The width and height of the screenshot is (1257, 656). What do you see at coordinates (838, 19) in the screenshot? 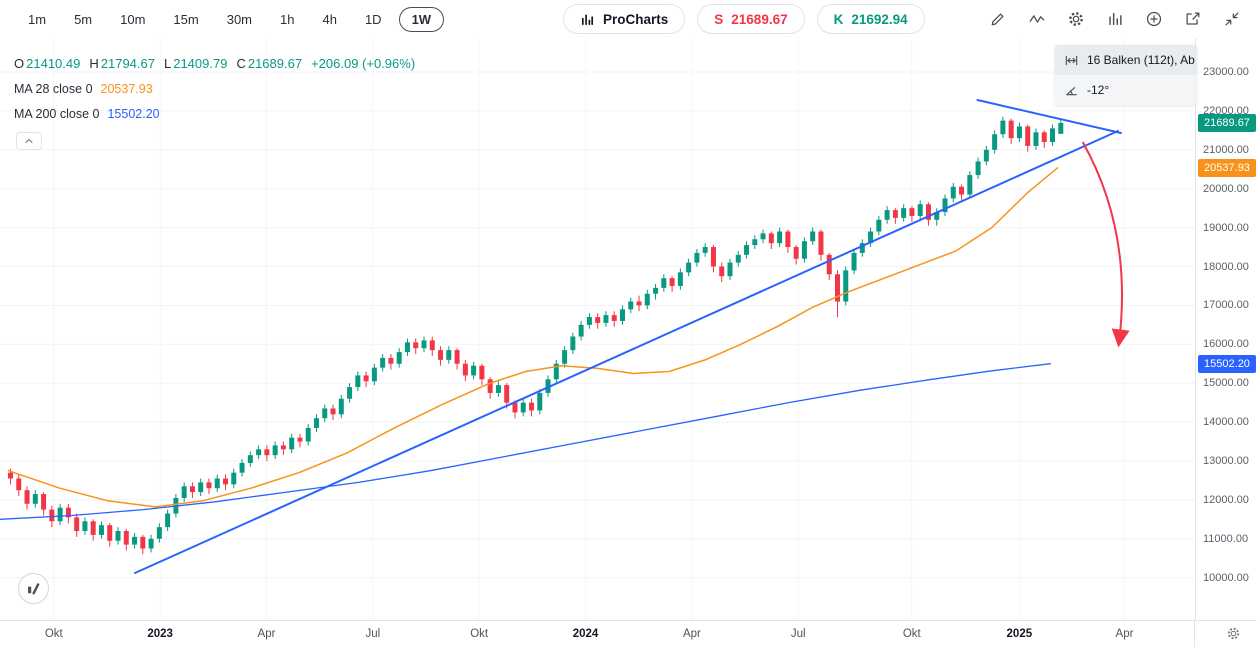
I see `buy-label: K` at bounding box center [838, 19].